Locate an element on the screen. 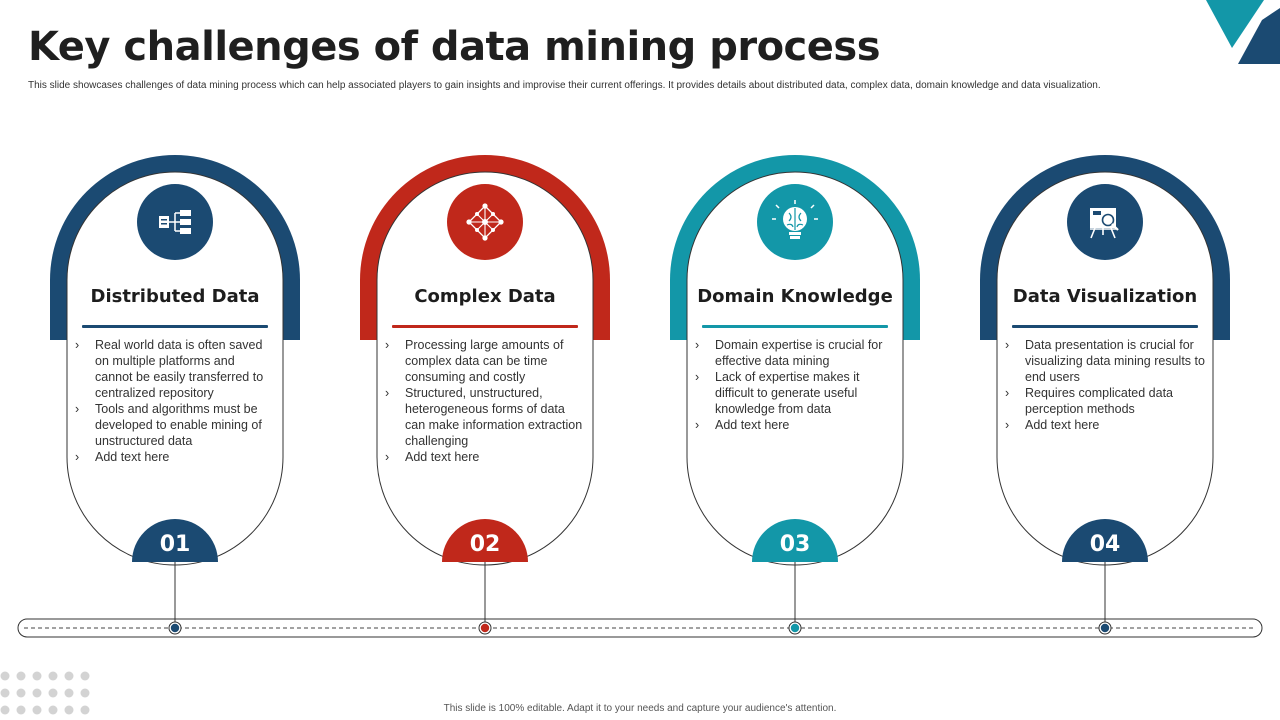 Image resolution: width=1280 pixels, height=720 pixels. dot-grid-decoration is located at coordinates (45, 693).